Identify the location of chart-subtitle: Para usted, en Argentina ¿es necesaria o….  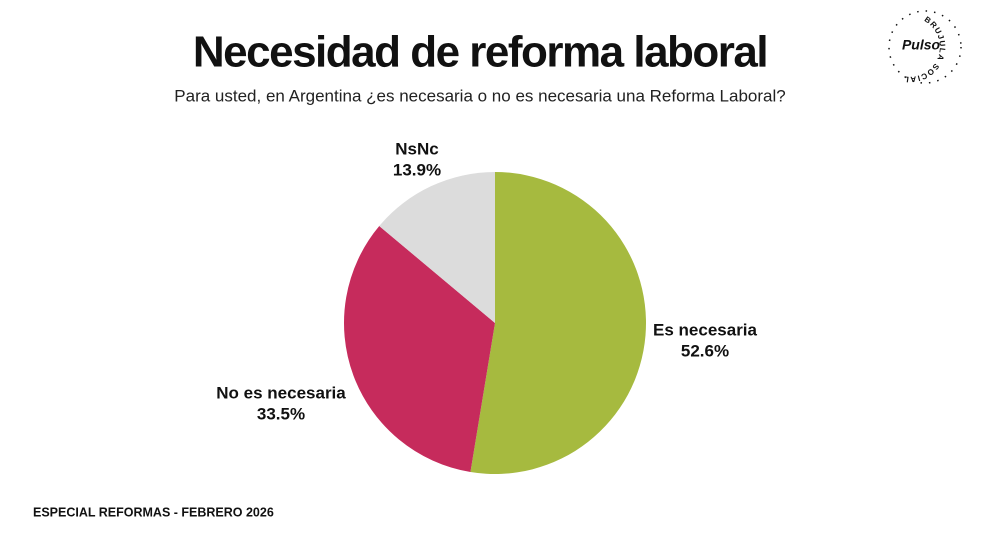
(479, 95).